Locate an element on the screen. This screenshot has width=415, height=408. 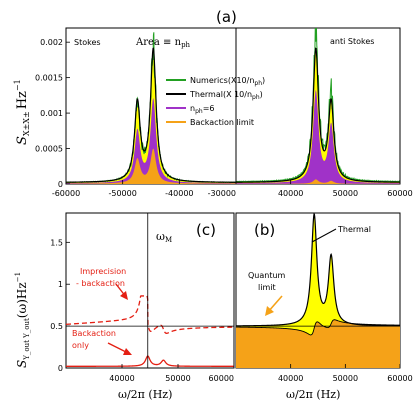
a-right-xtick-label: 50000 is located at coordinates (345, 193).